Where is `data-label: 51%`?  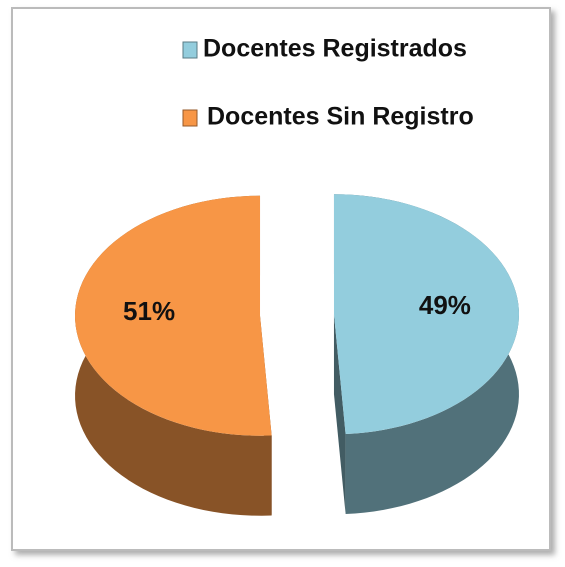 data-label: 51% is located at coordinates (149, 311).